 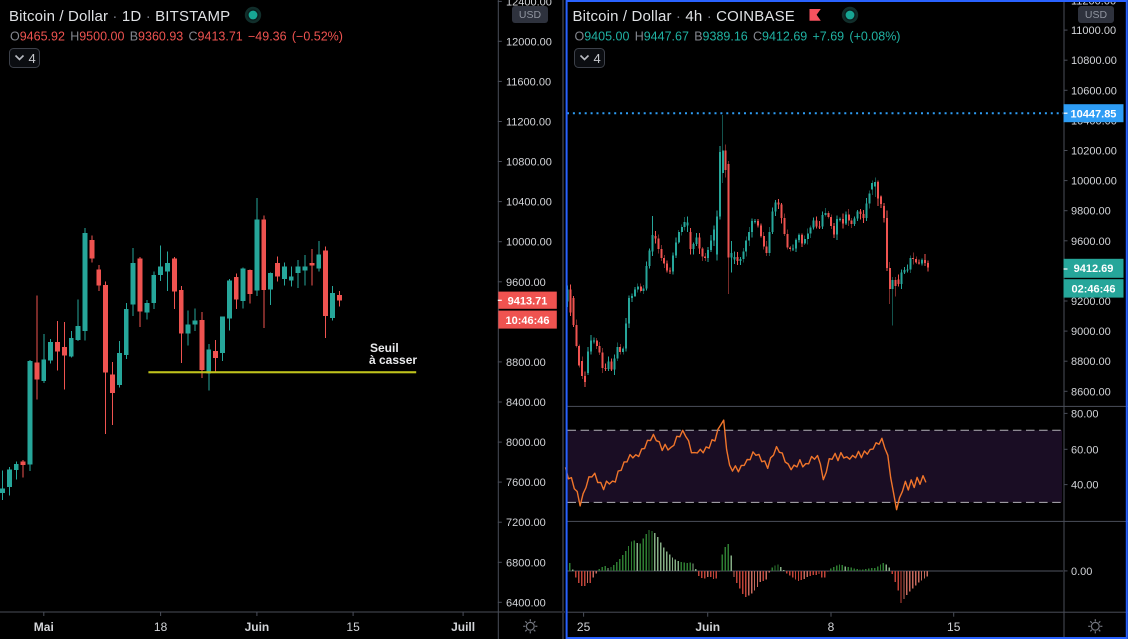 I want to click on svg-text: Seuil, so click(x=384, y=348).